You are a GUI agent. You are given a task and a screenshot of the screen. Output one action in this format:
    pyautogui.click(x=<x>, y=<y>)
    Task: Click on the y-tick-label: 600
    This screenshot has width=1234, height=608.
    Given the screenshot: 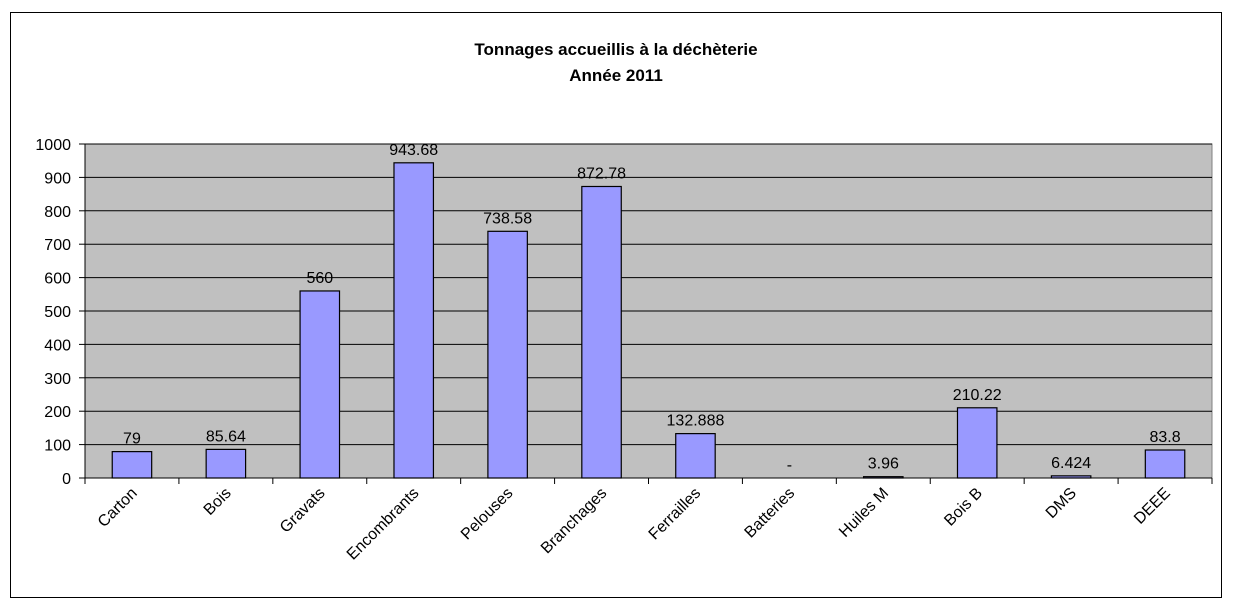 What is the action you would take?
    pyautogui.click(x=57, y=279)
    